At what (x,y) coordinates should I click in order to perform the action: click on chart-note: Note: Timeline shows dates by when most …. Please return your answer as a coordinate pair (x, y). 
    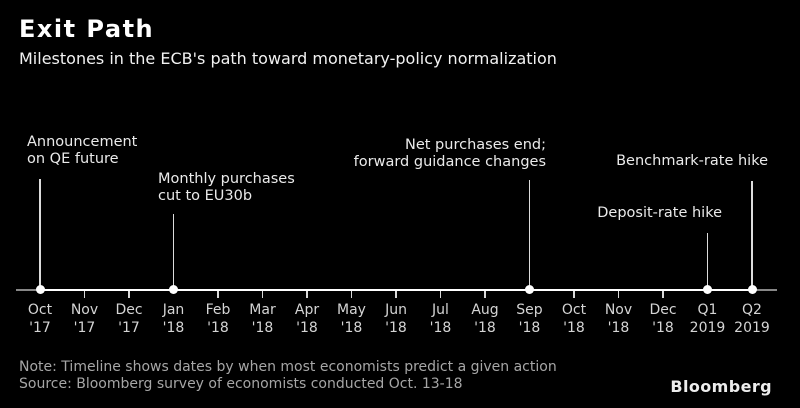
    Looking at the image, I should click on (288, 367).